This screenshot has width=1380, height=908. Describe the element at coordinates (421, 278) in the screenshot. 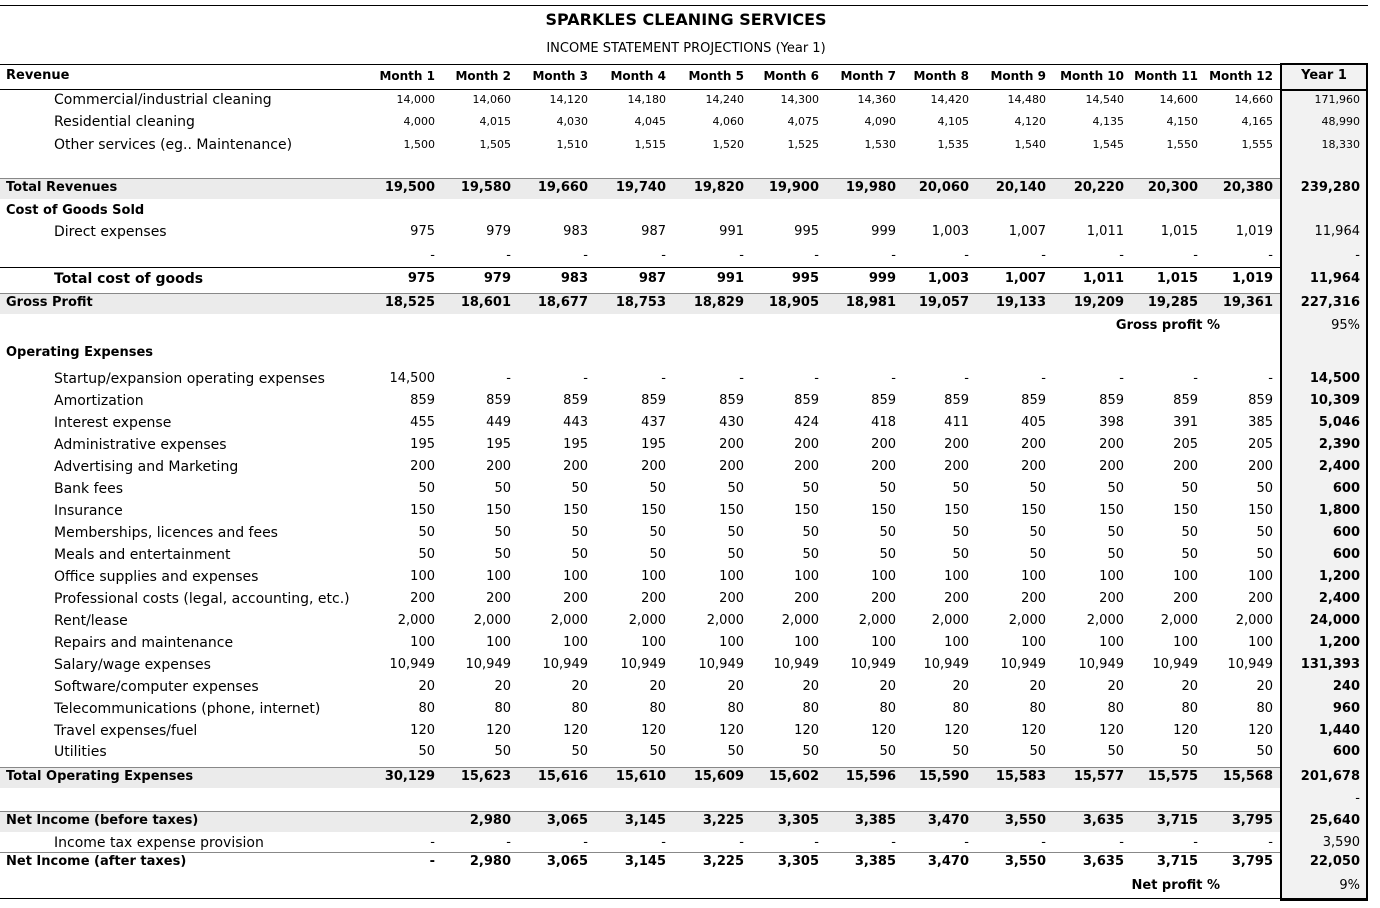

I see `cell: 975` at that location.